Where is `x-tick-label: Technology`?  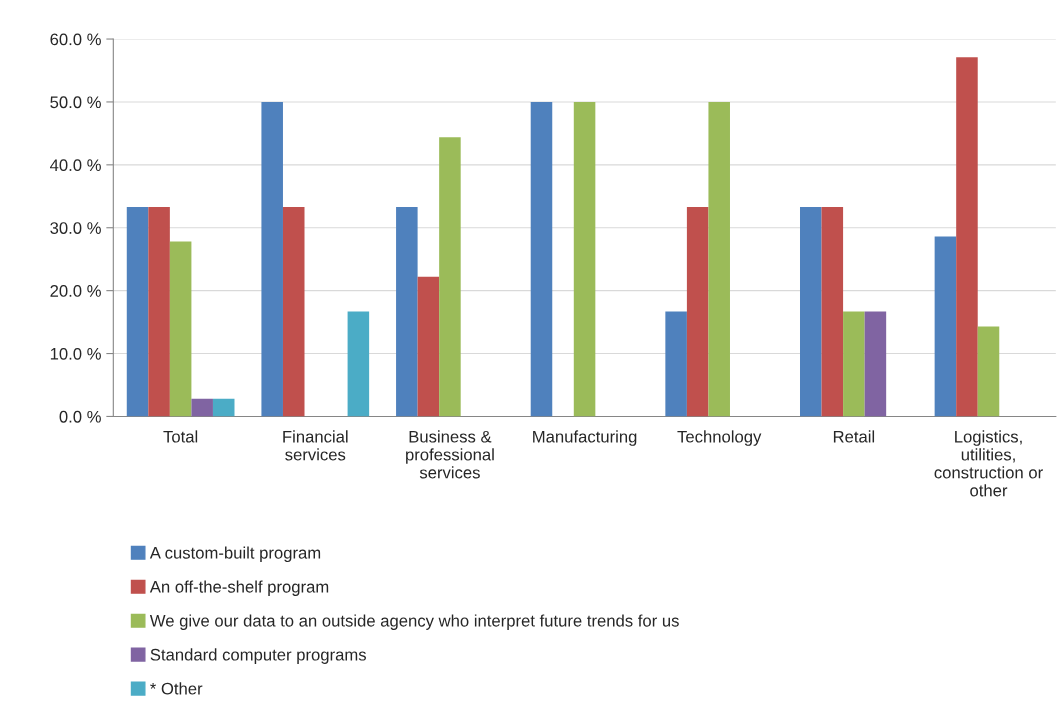
x-tick-label: Technology is located at coordinates (719, 438).